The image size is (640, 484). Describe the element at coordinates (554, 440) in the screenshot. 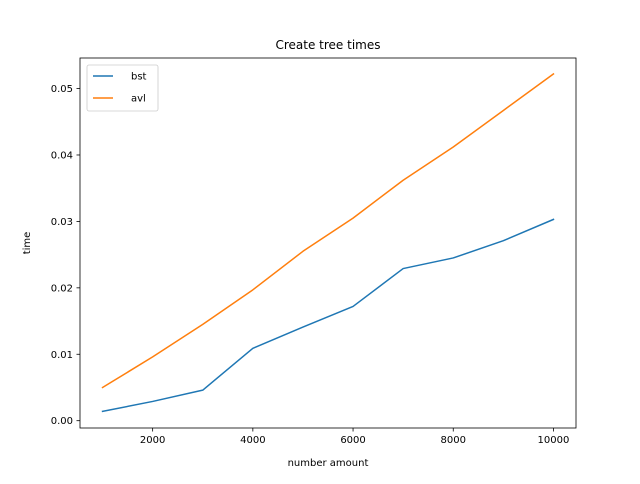

I see `x-tick-label: 10000` at that location.